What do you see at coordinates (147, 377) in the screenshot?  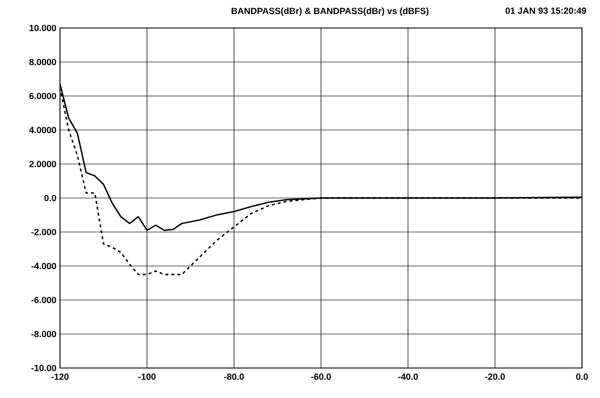 I see `x-tick-label: -100` at bounding box center [147, 377].